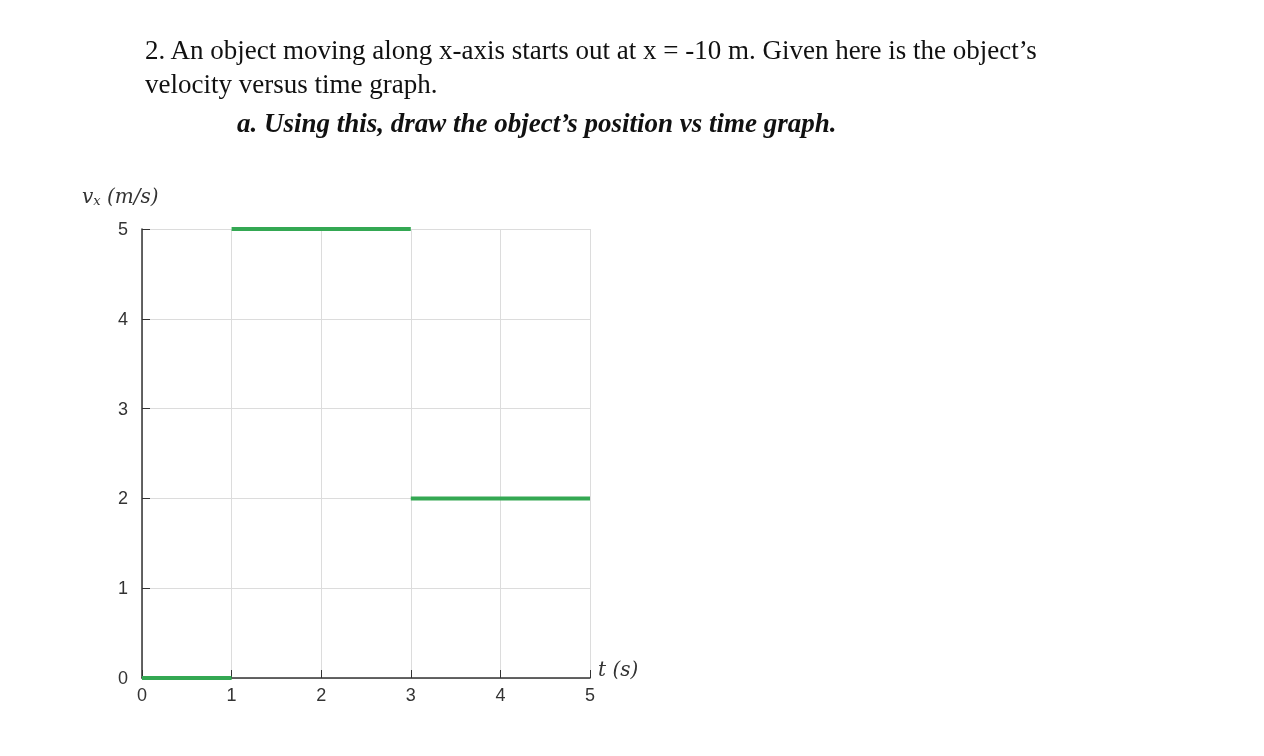 The height and width of the screenshot is (756, 1264). Describe the element at coordinates (618, 669) in the screenshot. I see `x-axis-title: t (s)` at that location.